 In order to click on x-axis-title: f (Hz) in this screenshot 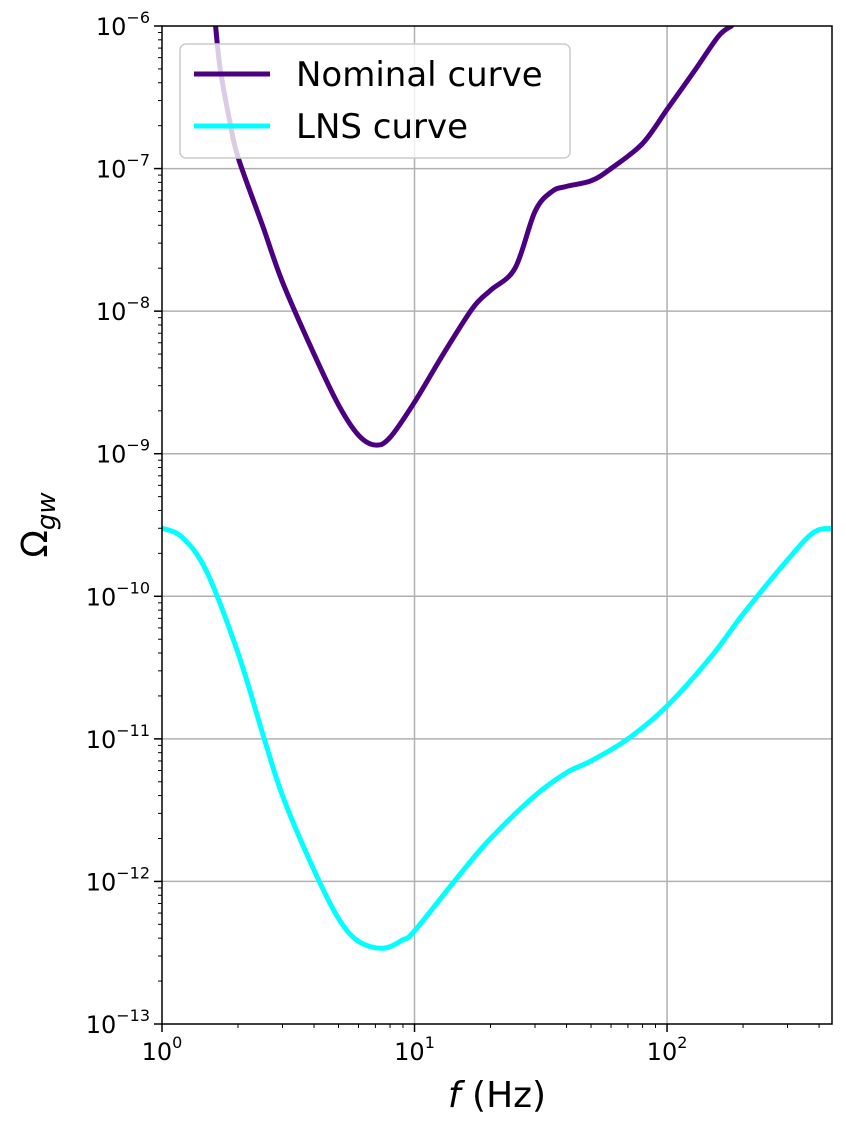, I will do `click(497, 1095)`.